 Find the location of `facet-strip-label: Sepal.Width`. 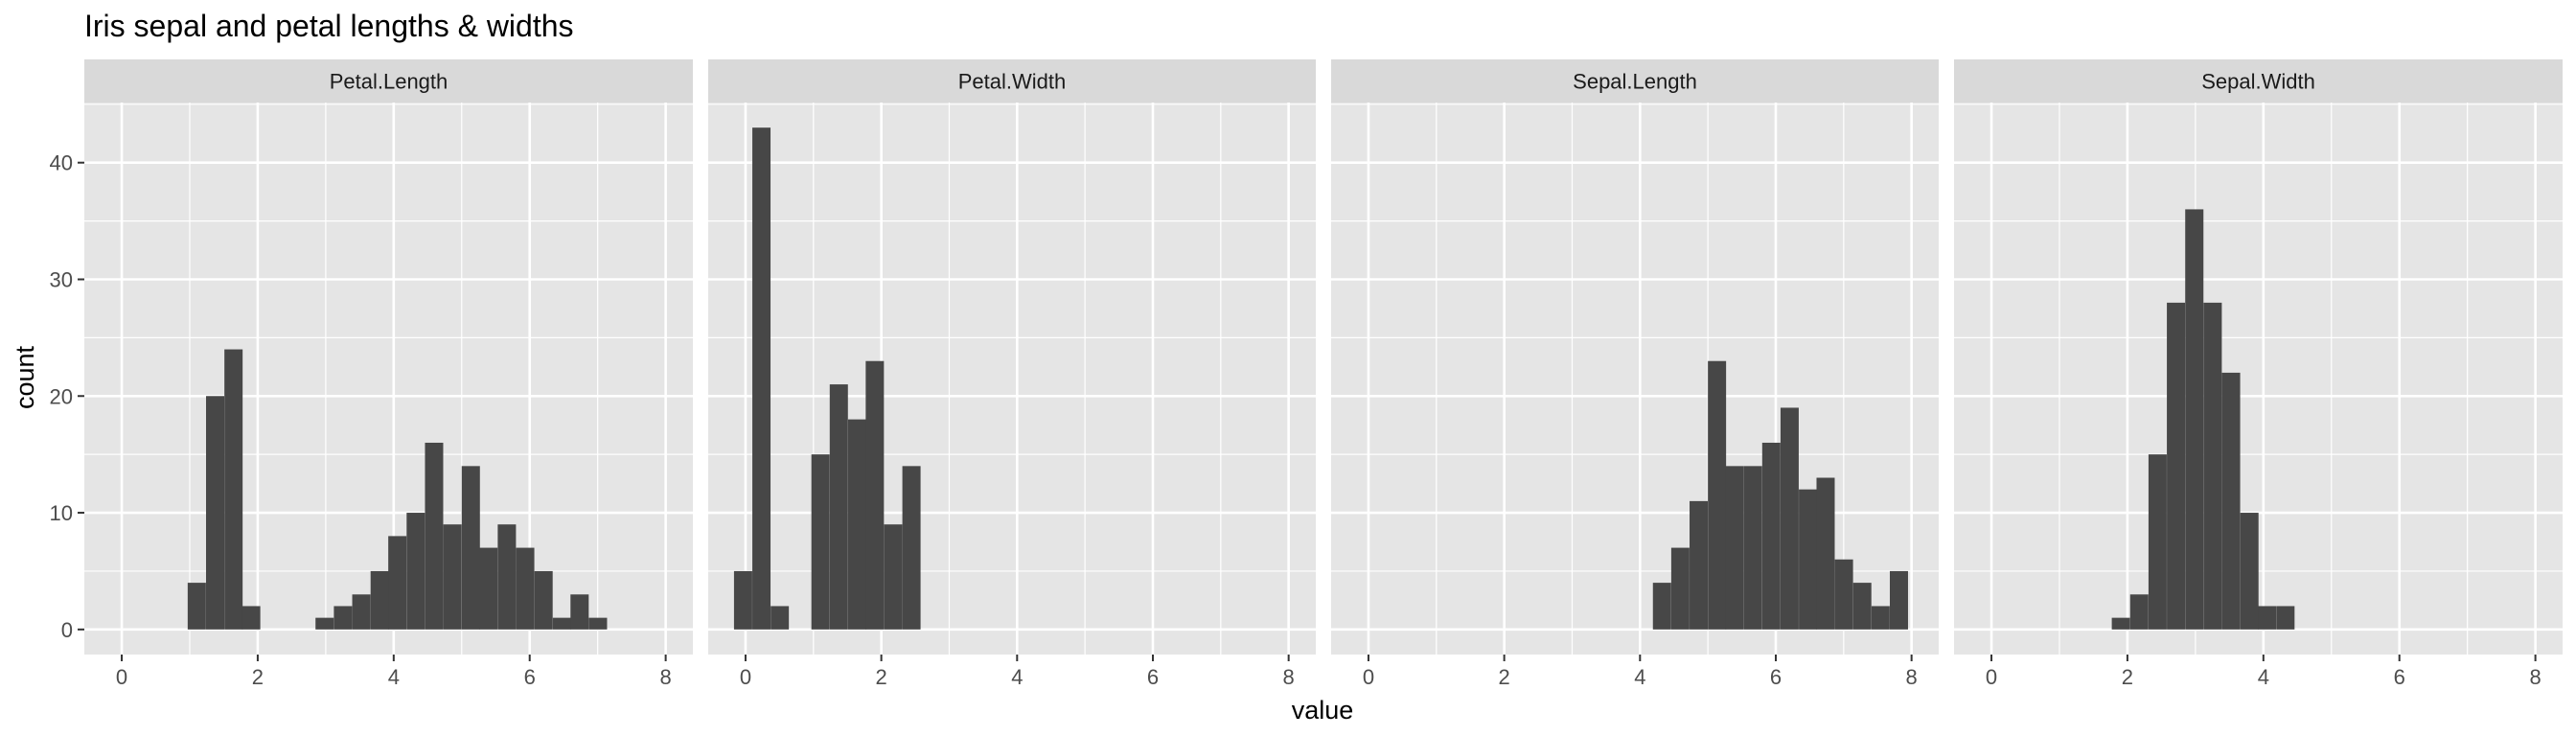

facet-strip-label: Sepal.Width is located at coordinates (2258, 82).